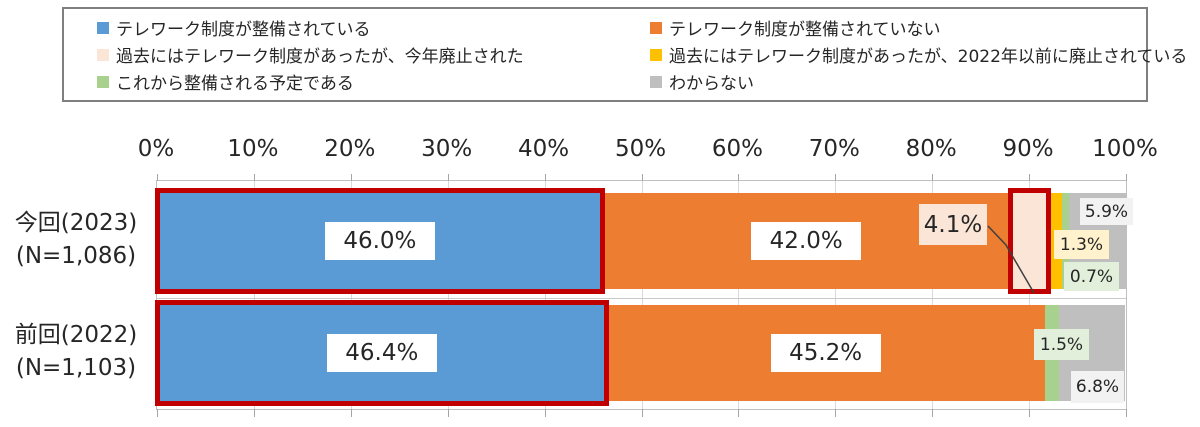 The image size is (1200, 427). Describe the element at coordinates (1061, 344) in the screenshot. I see `data-label: 1.5%` at that location.